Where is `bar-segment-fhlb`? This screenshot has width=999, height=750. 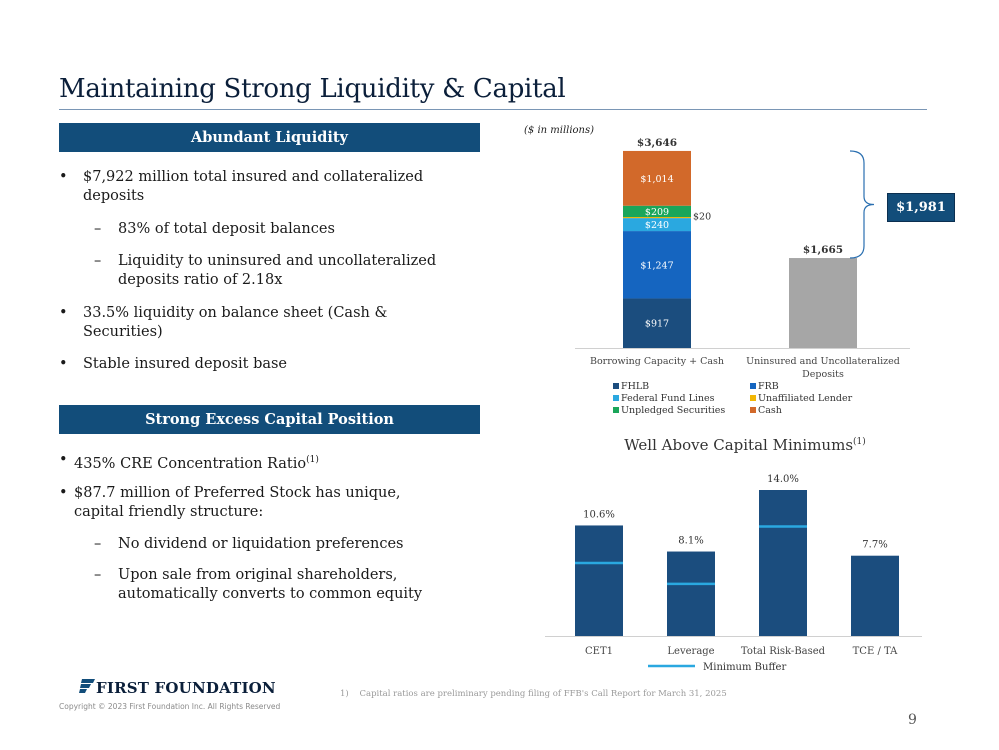
bar-segment-fhlb is located at coordinates (657, 323).